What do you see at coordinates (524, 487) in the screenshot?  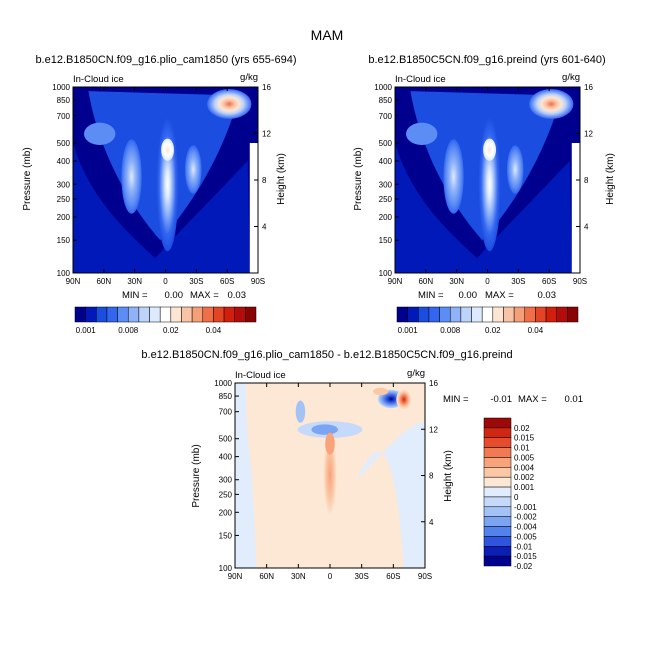 I see `colorbar-label: 0.001` at bounding box center [524, 487].